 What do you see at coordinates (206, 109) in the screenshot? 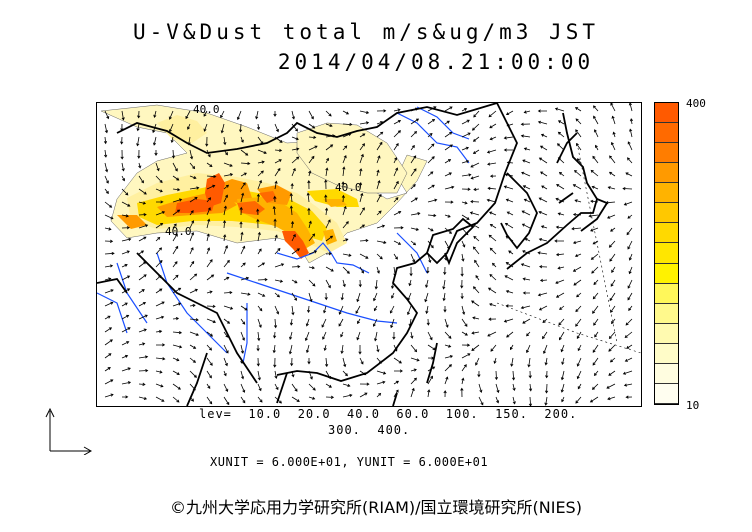
I see `contour-label: 40.0` at bounding box center [206, 109].